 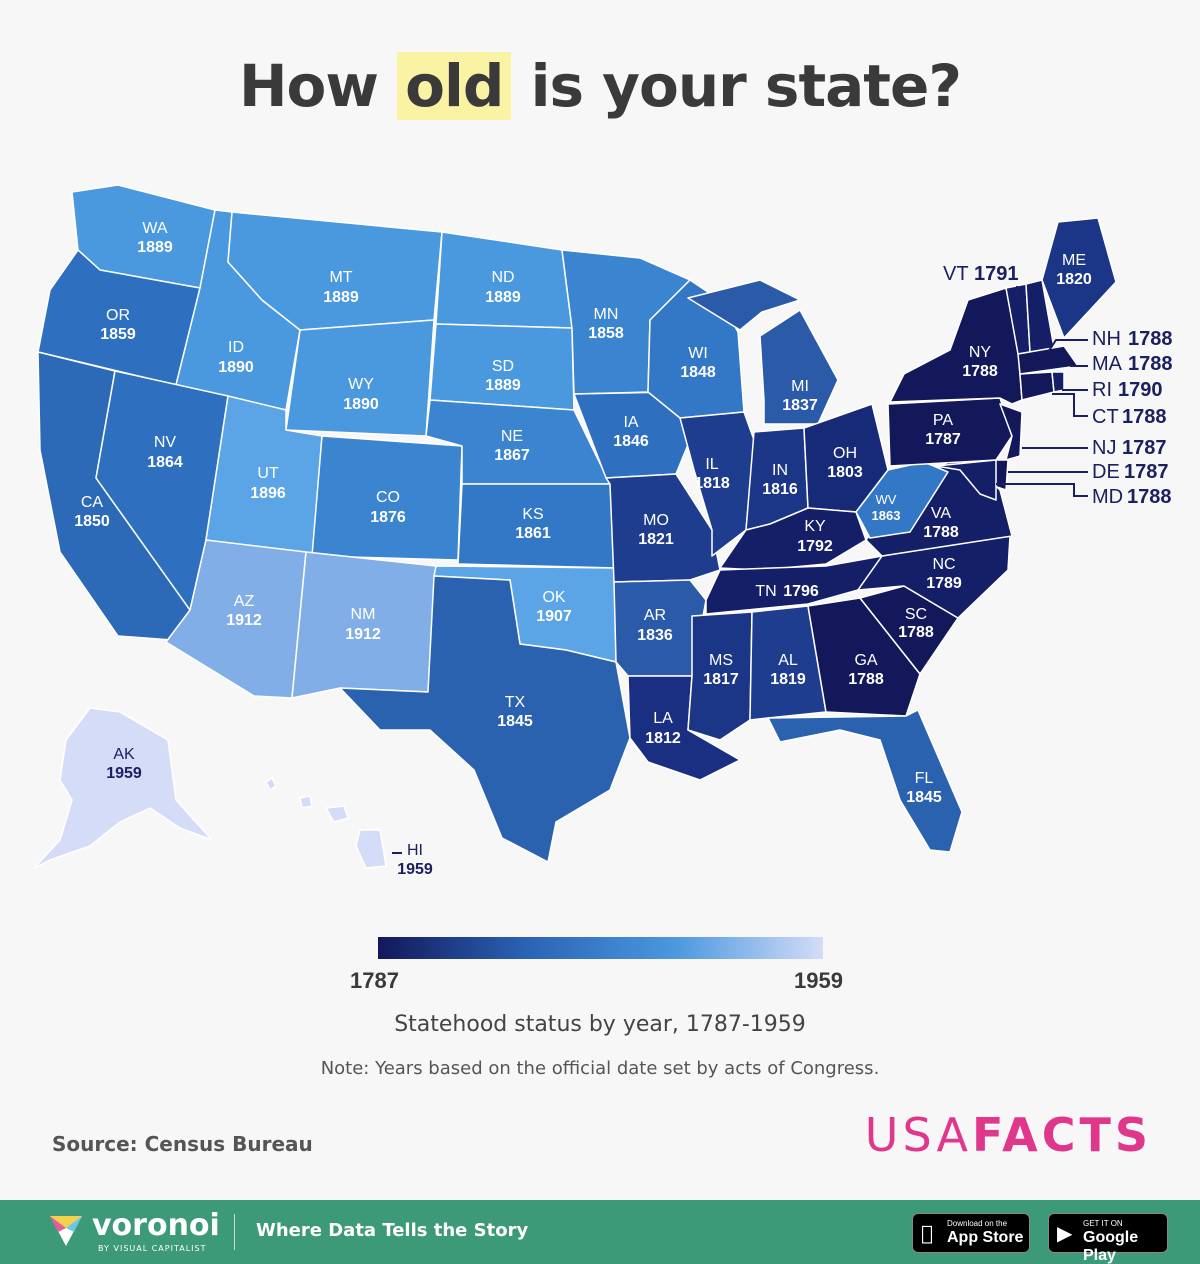 I want to click on label-TX: TX 1845, so click(x=515, y=712).